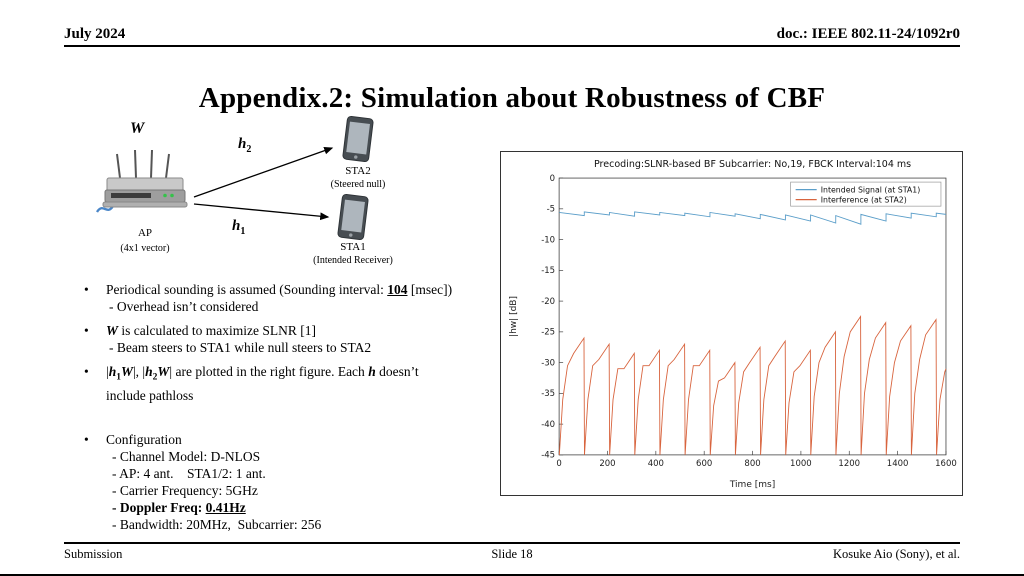 The height and width of the screenshot is (576, 1024). What do you see at coordinates (548, 302) in the screenshot?
I see `svg-text: -20` at bounding box center [548, 302].